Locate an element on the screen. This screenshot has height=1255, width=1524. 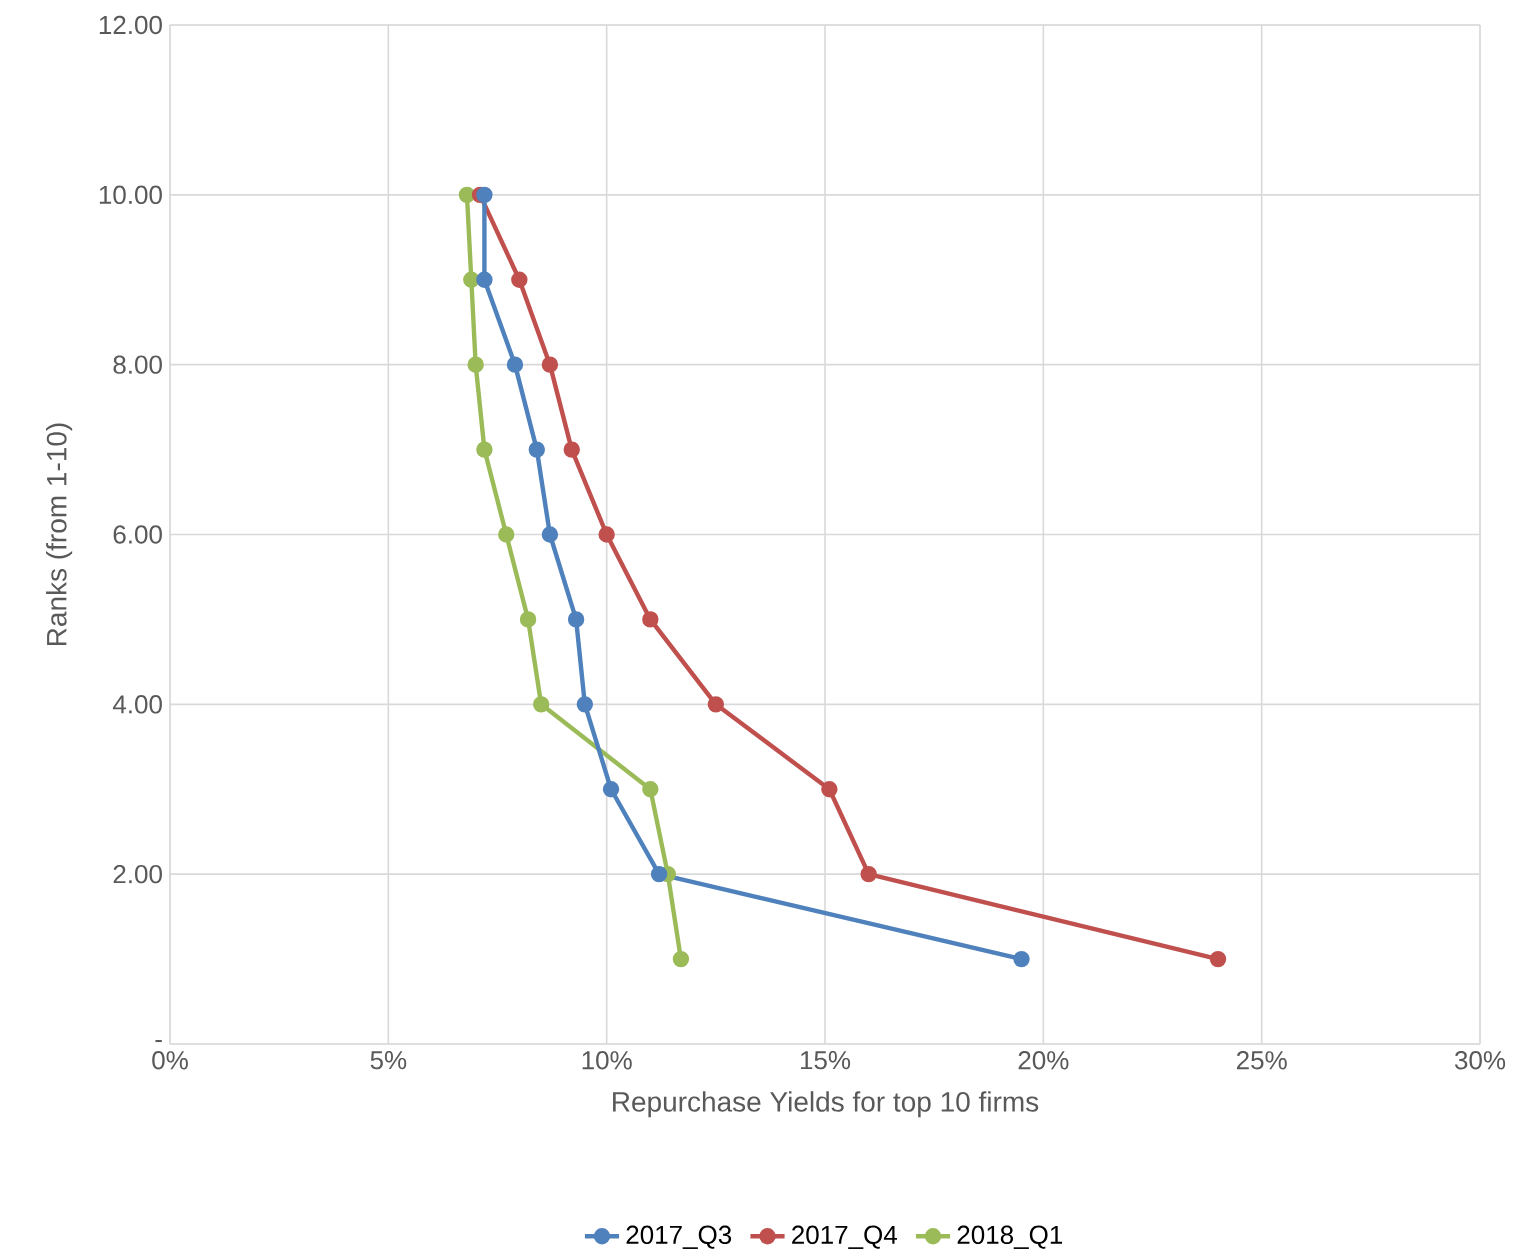
y-tick-label: 12.00 is located at coordinates (130, 25).